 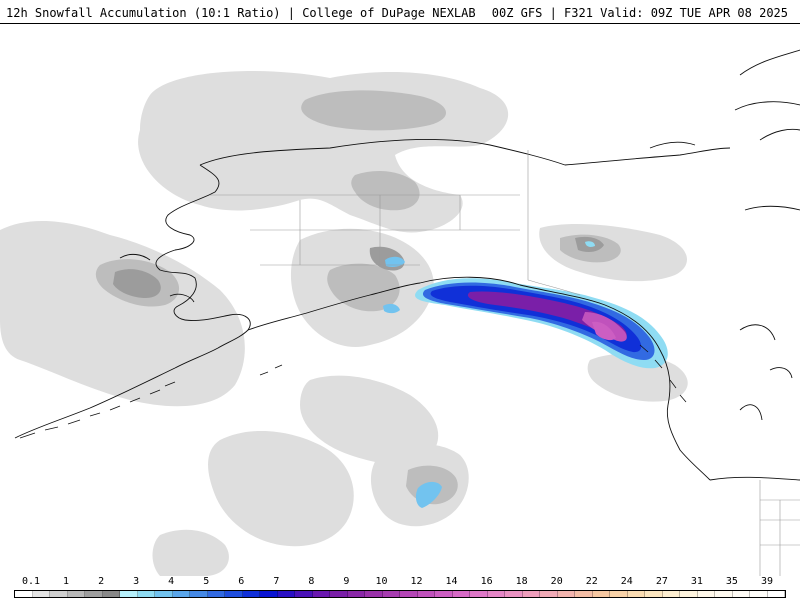 What do you see at coordinates (767, 581) in the screenshot?
I see `legend-label: 39` at bounding box center [767, 581].